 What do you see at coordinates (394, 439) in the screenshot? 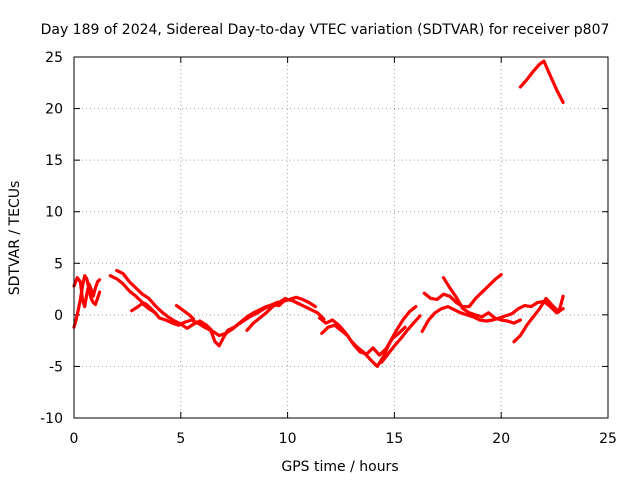
I see `x-tick-label: 15` at bounding box center [394, 439].